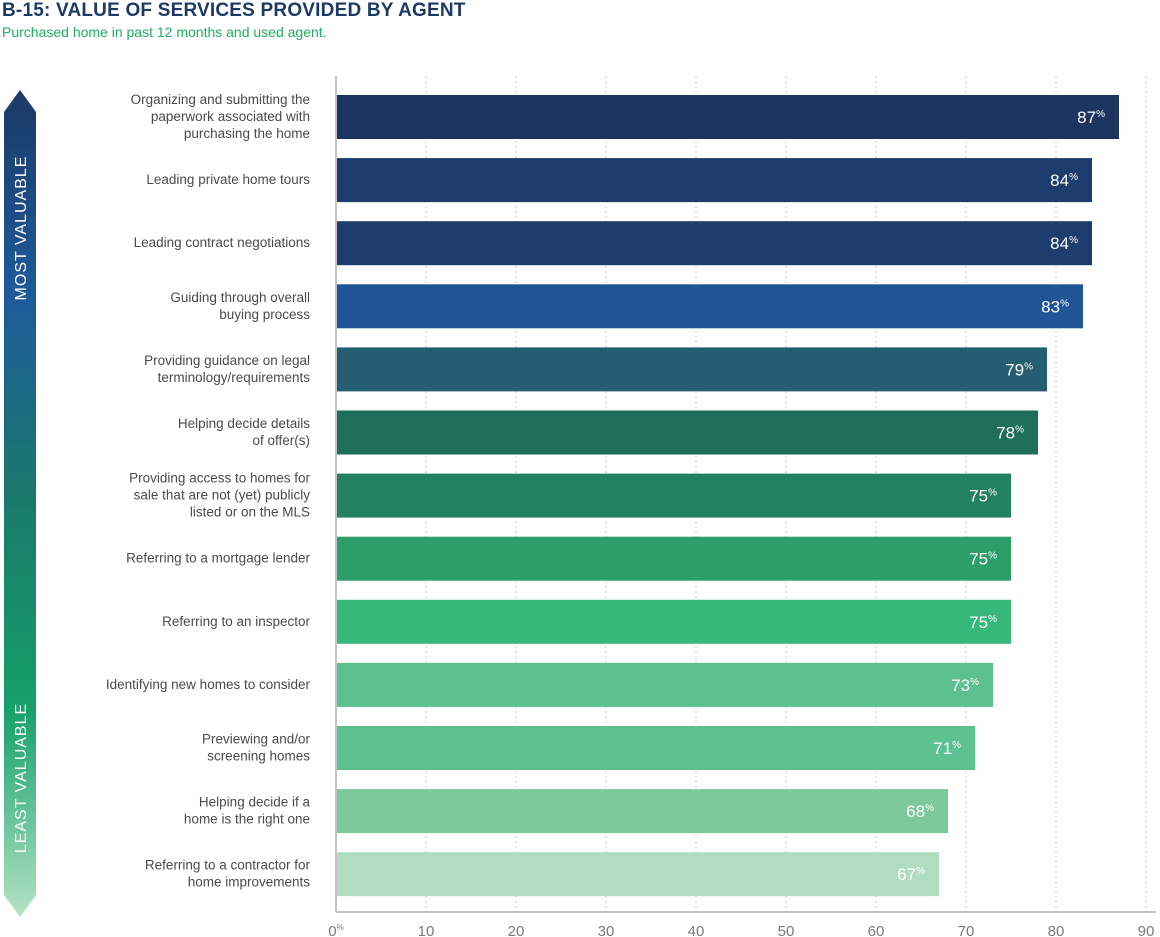  What do you see at coordinates (228, 179) in the screenshot?
I see `category-label: Leading private home tours` at bounding box center [228, 179].